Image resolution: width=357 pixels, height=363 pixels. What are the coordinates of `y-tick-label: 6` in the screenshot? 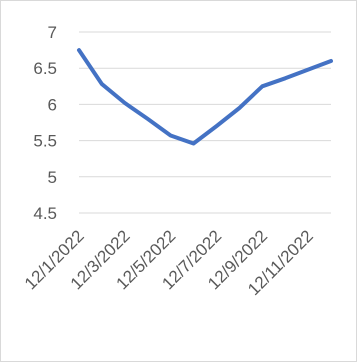 It's located at (52, 104).